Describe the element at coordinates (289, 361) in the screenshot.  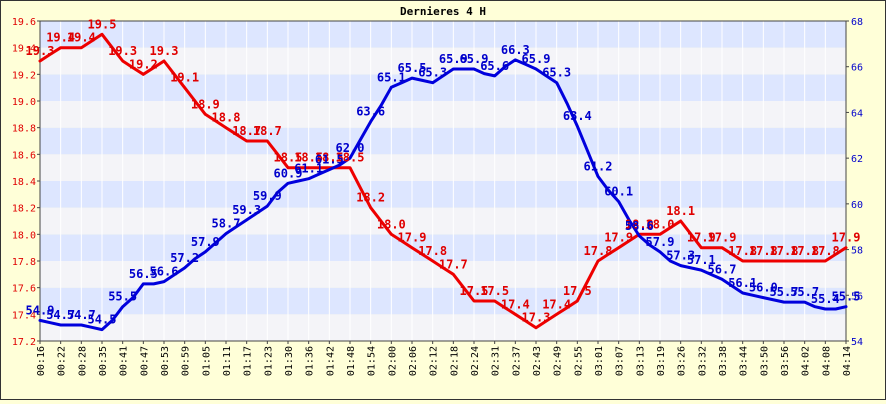
I see `x-tick-label: 01:30` at that location.